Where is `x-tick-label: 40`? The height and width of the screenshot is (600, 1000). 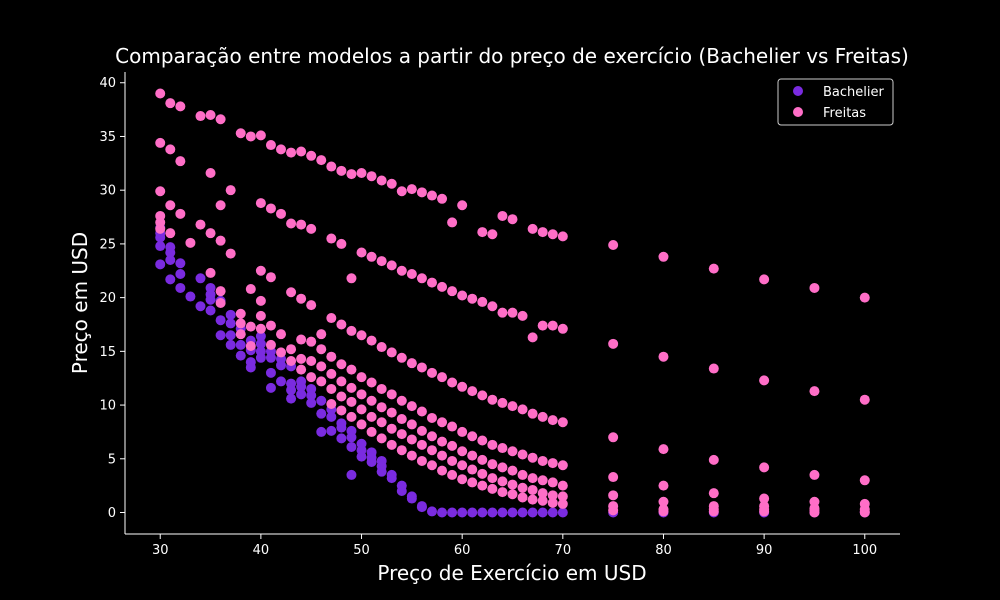 x-tick-label: 40 is located at coordinates (261, 550).